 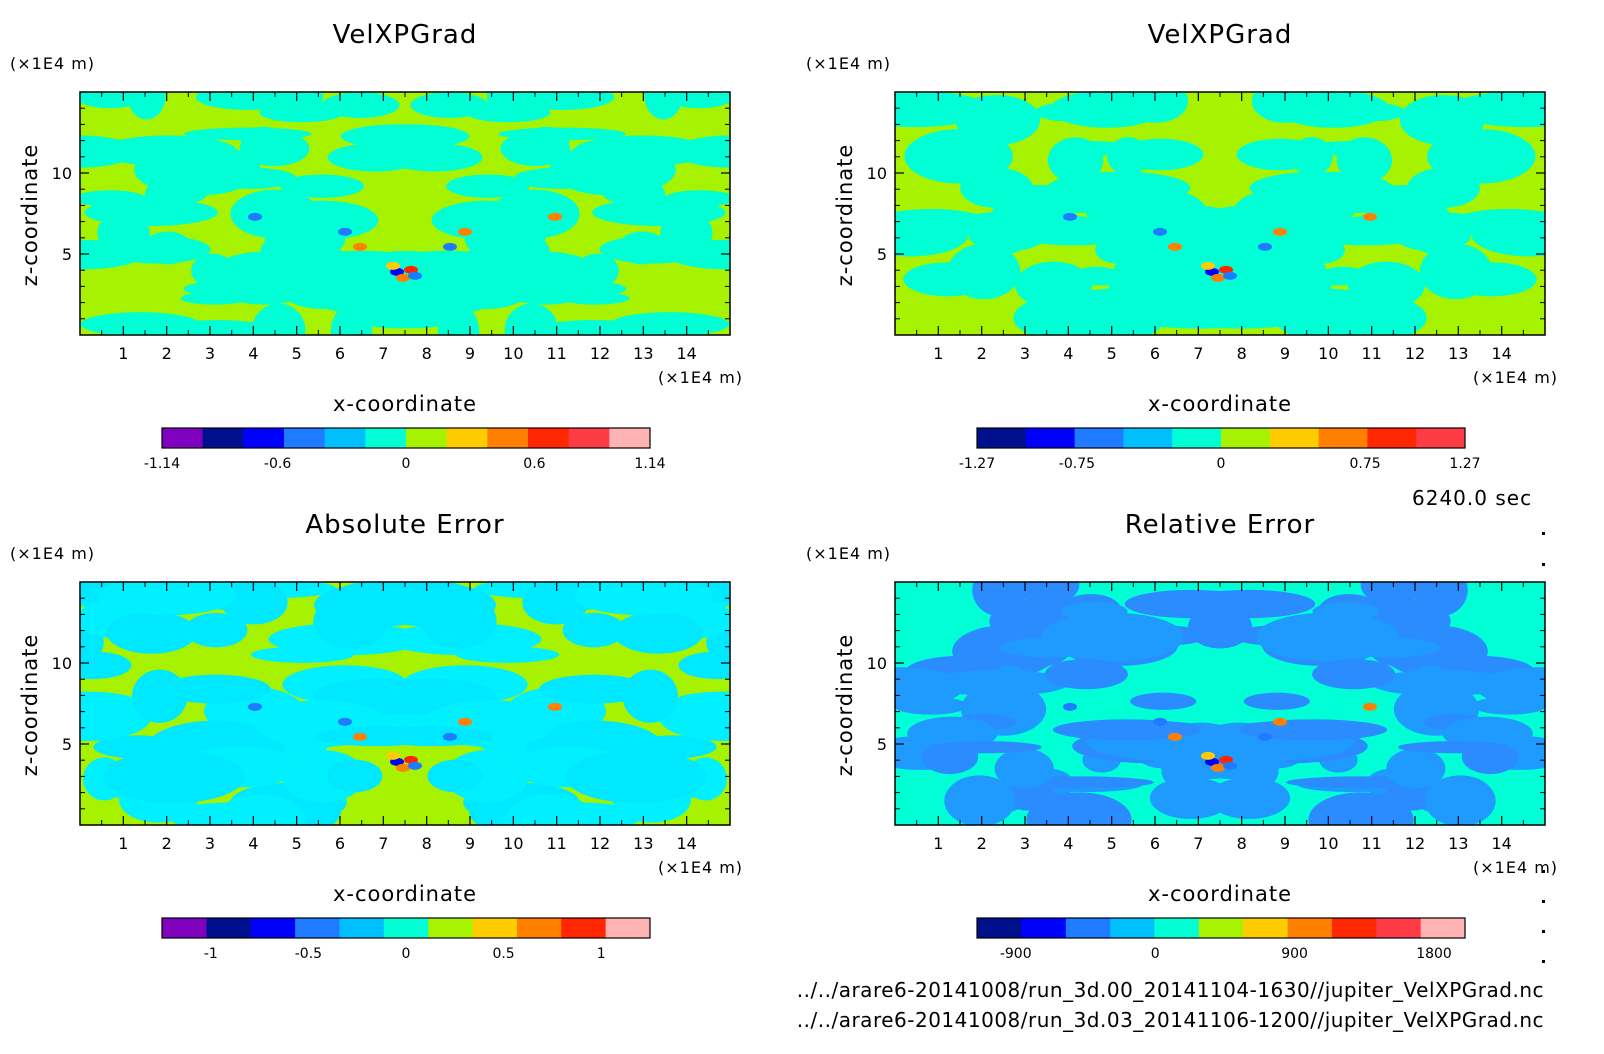 I want to click on x-tick-label: 7, so click(x=1198, y=353).